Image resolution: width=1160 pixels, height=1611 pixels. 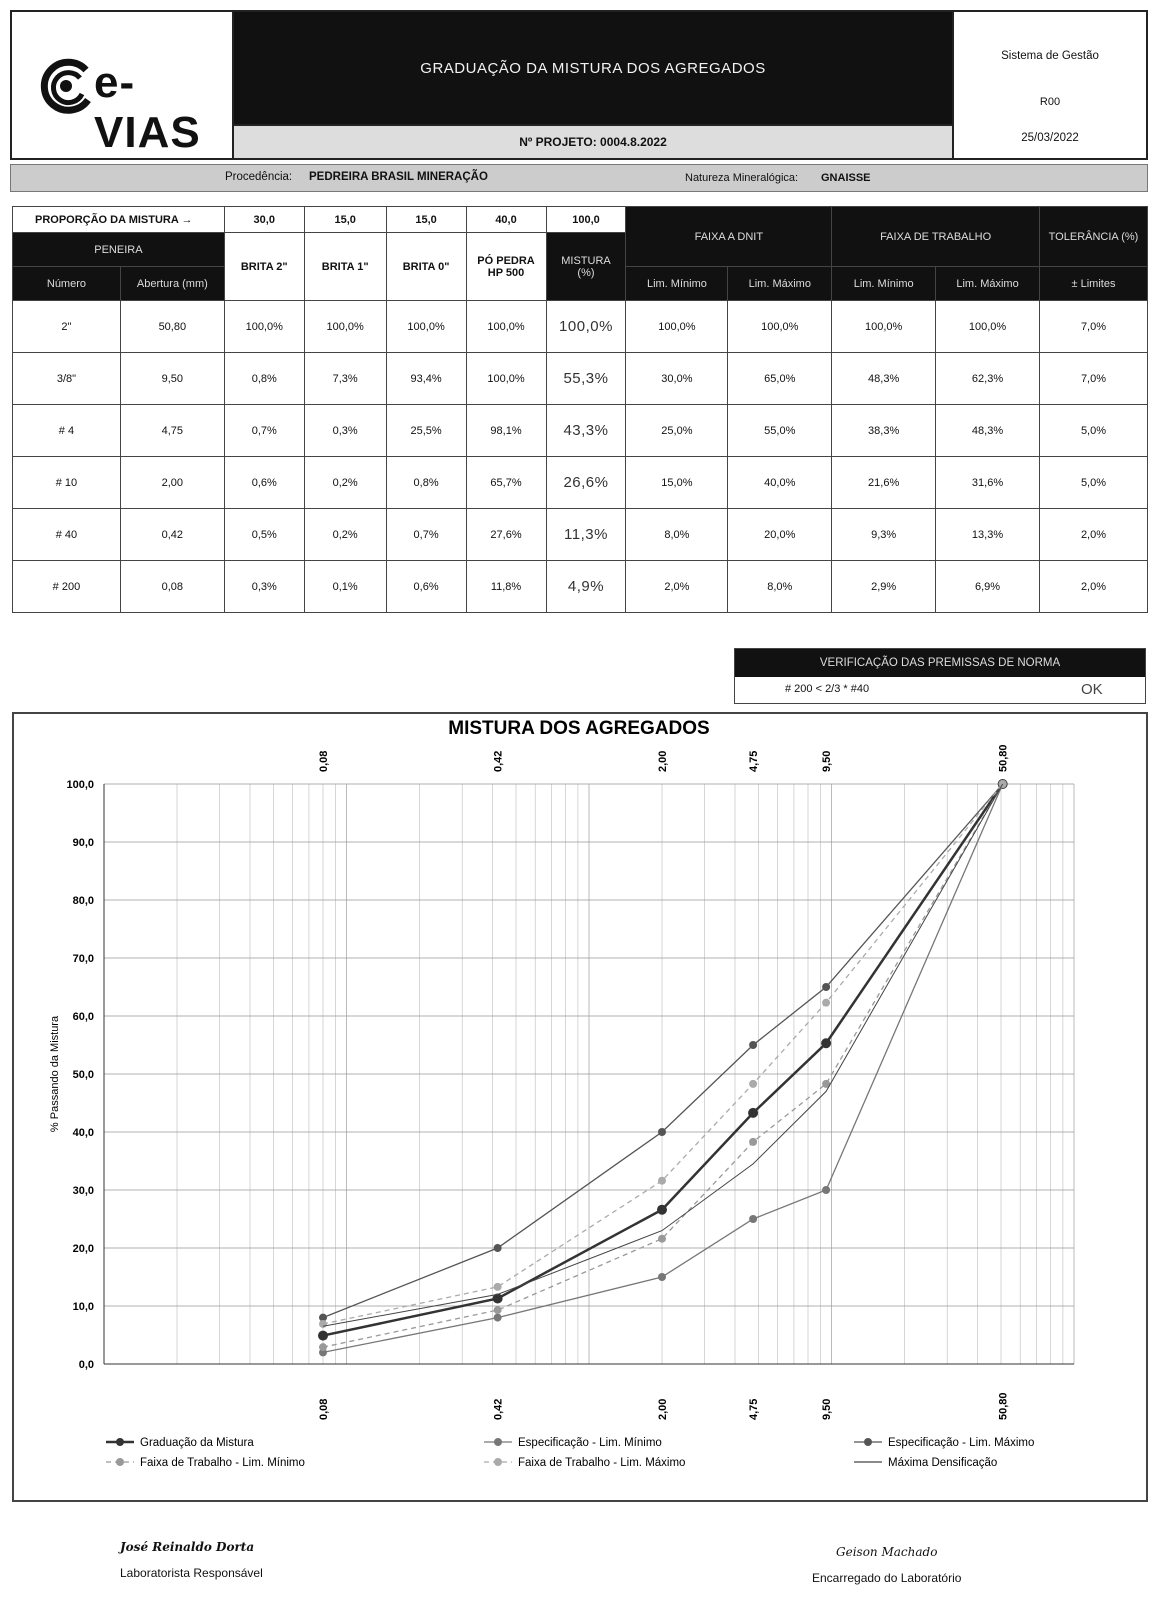 What do you see at coordinates (172, 482) in the screenshot?
I see `cell-open: 2,00` at bounding box center [172, 482].